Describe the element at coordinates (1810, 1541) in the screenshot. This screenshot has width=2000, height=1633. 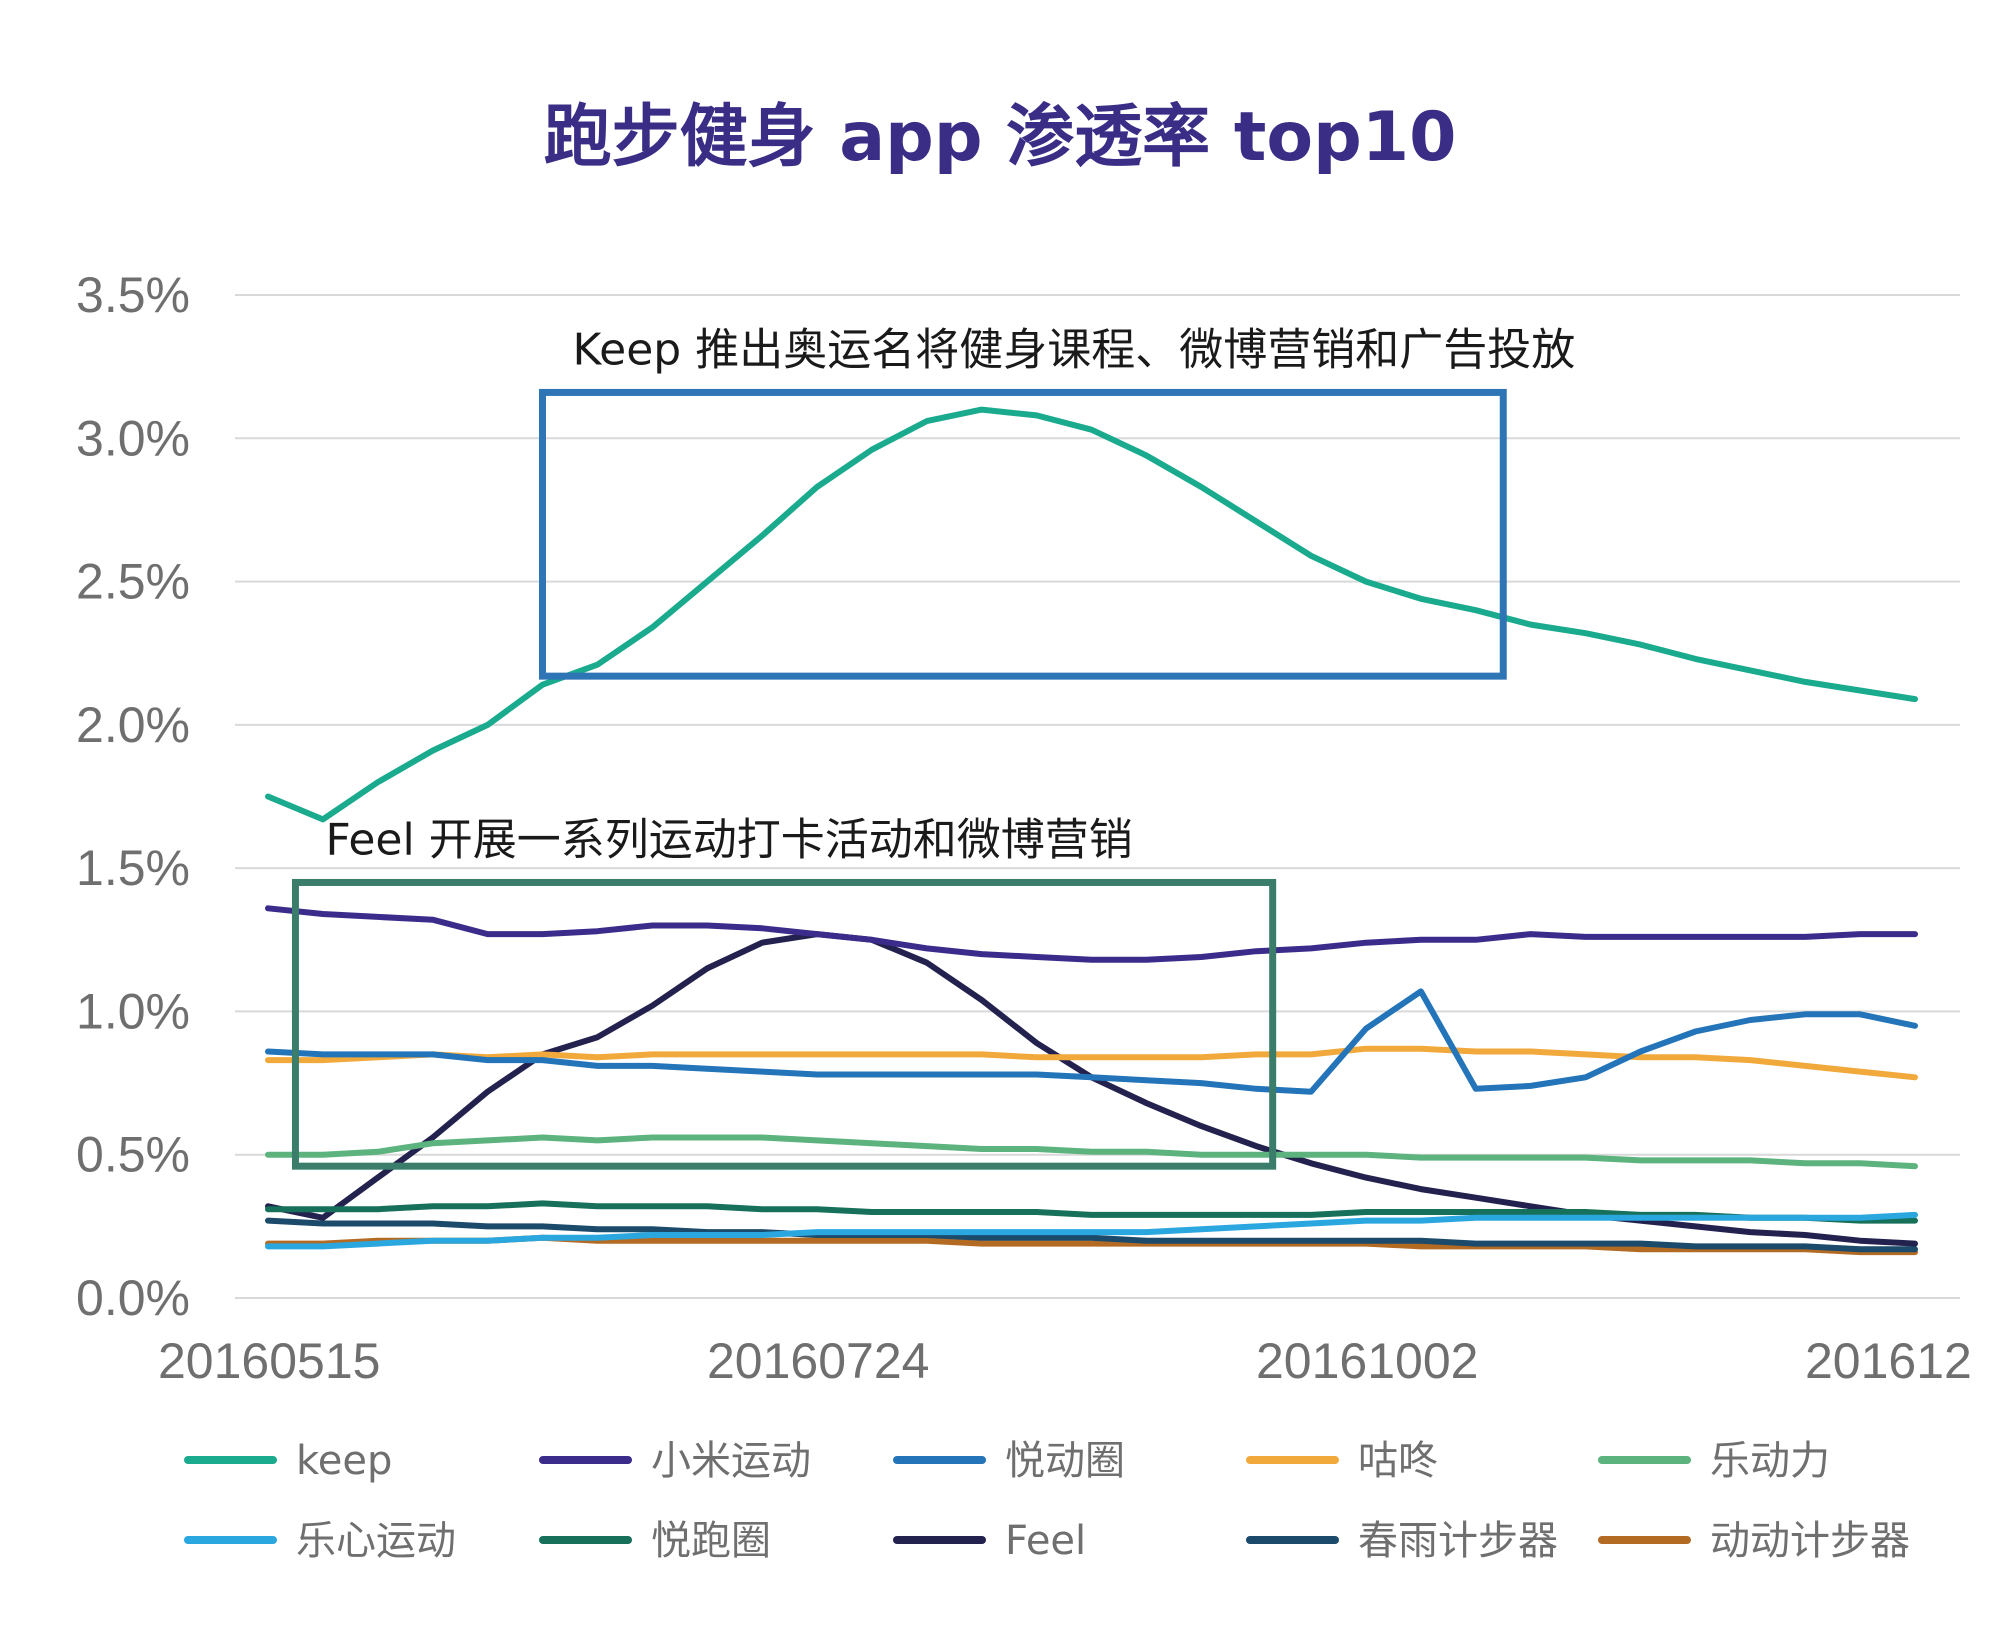
I see `legend-label: 动动计步器` at that location.